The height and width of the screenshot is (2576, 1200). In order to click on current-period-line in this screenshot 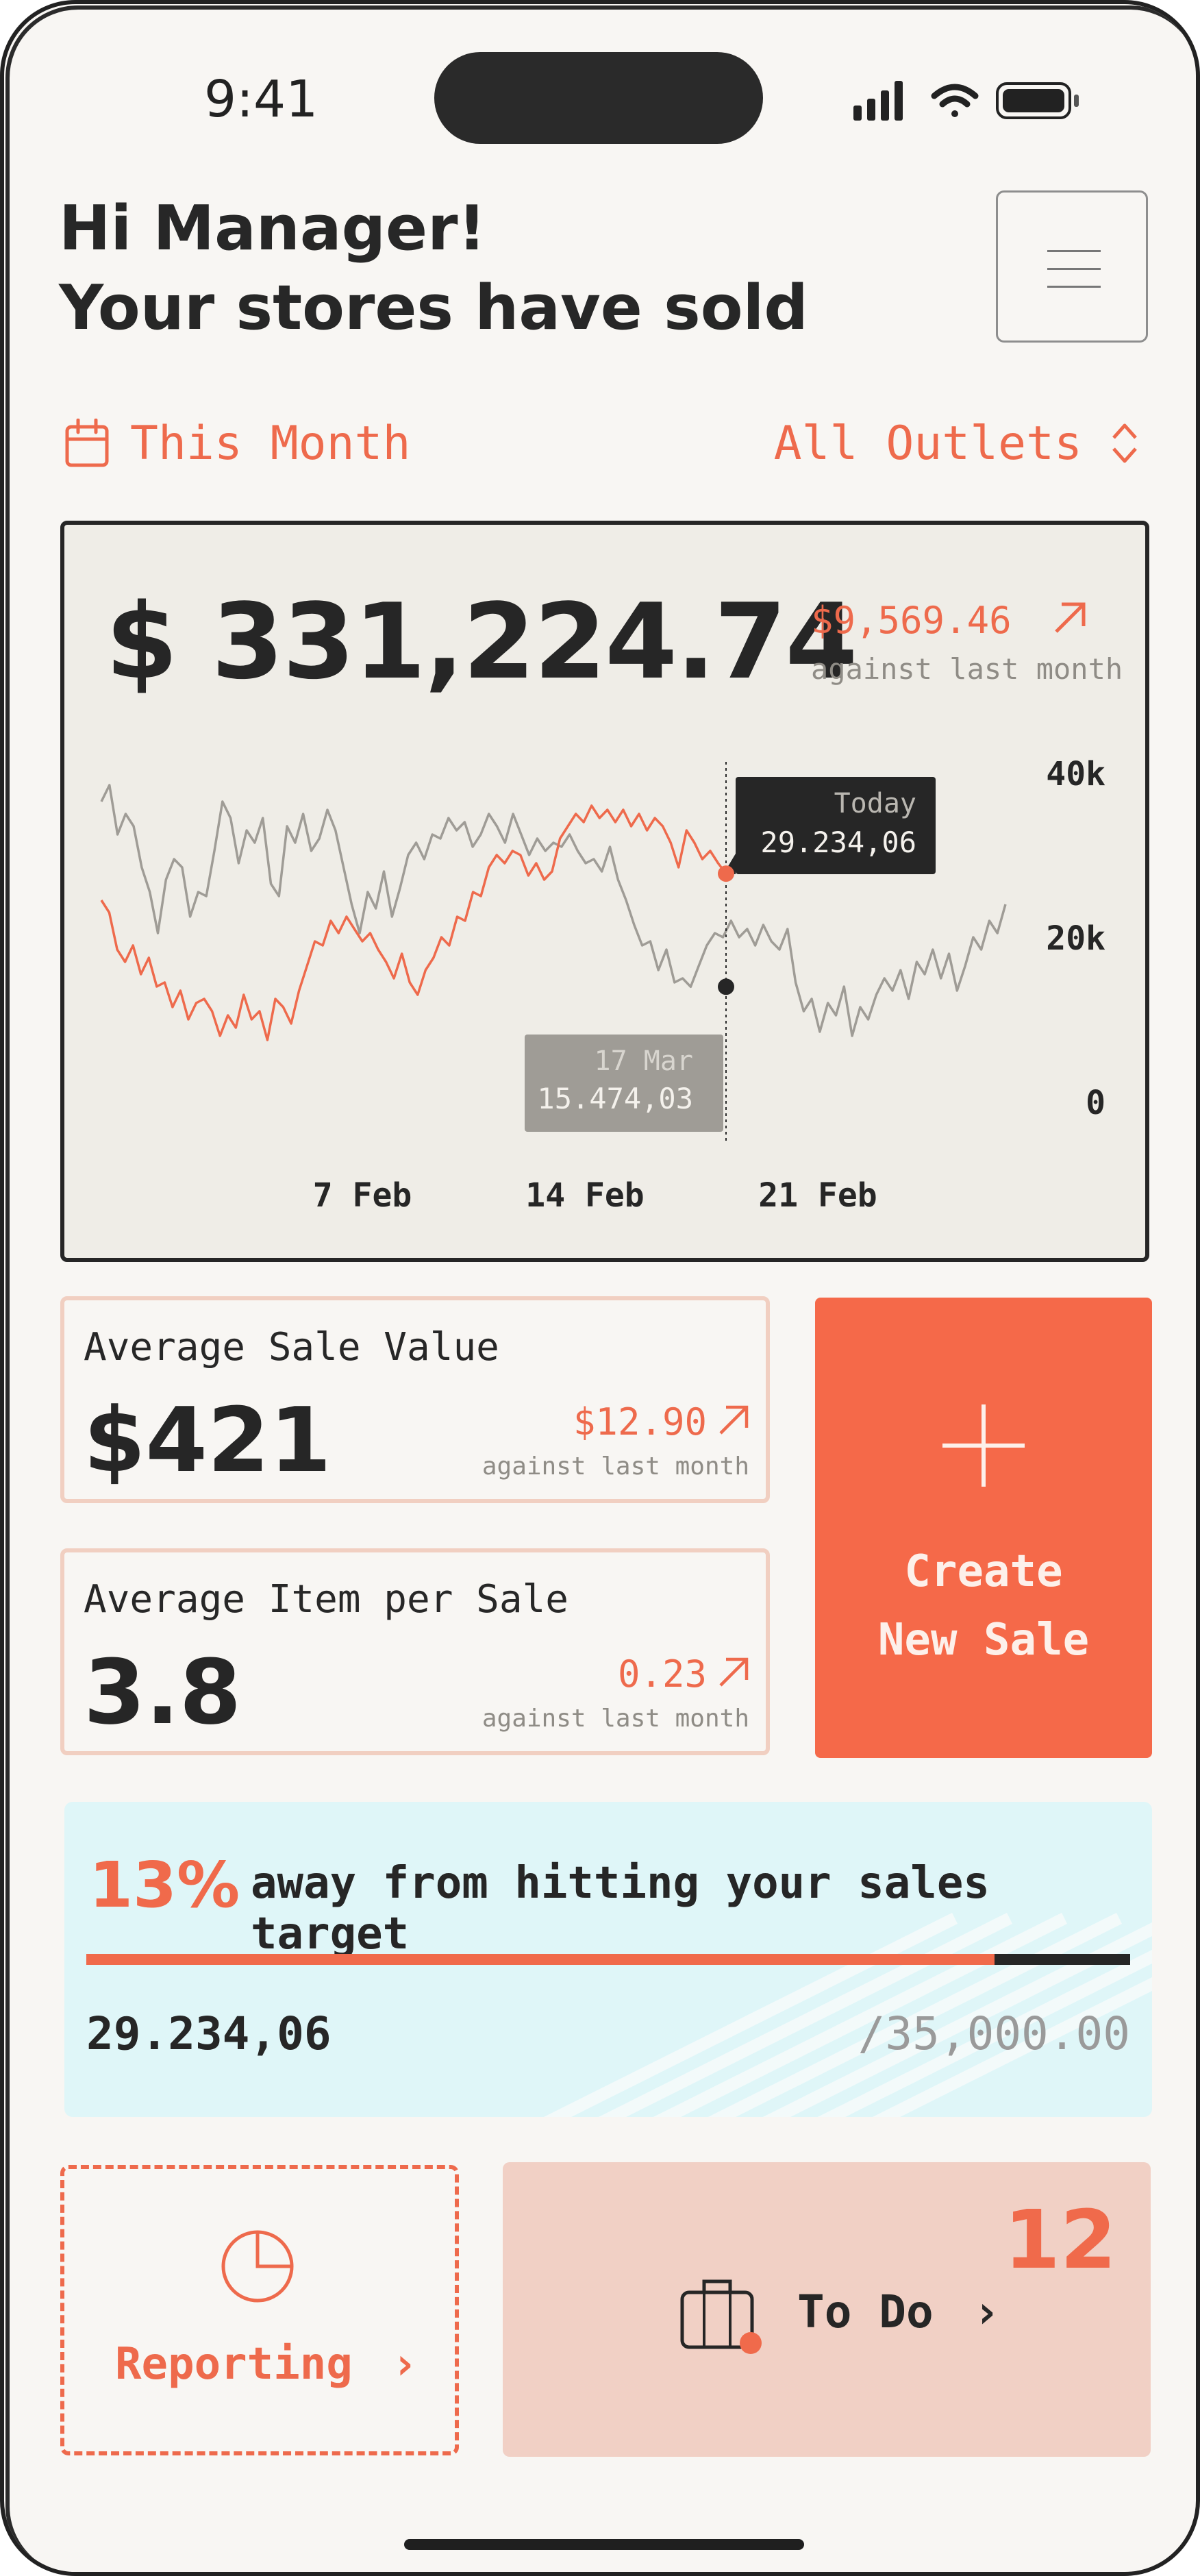, I will do `click(413, 922)`.